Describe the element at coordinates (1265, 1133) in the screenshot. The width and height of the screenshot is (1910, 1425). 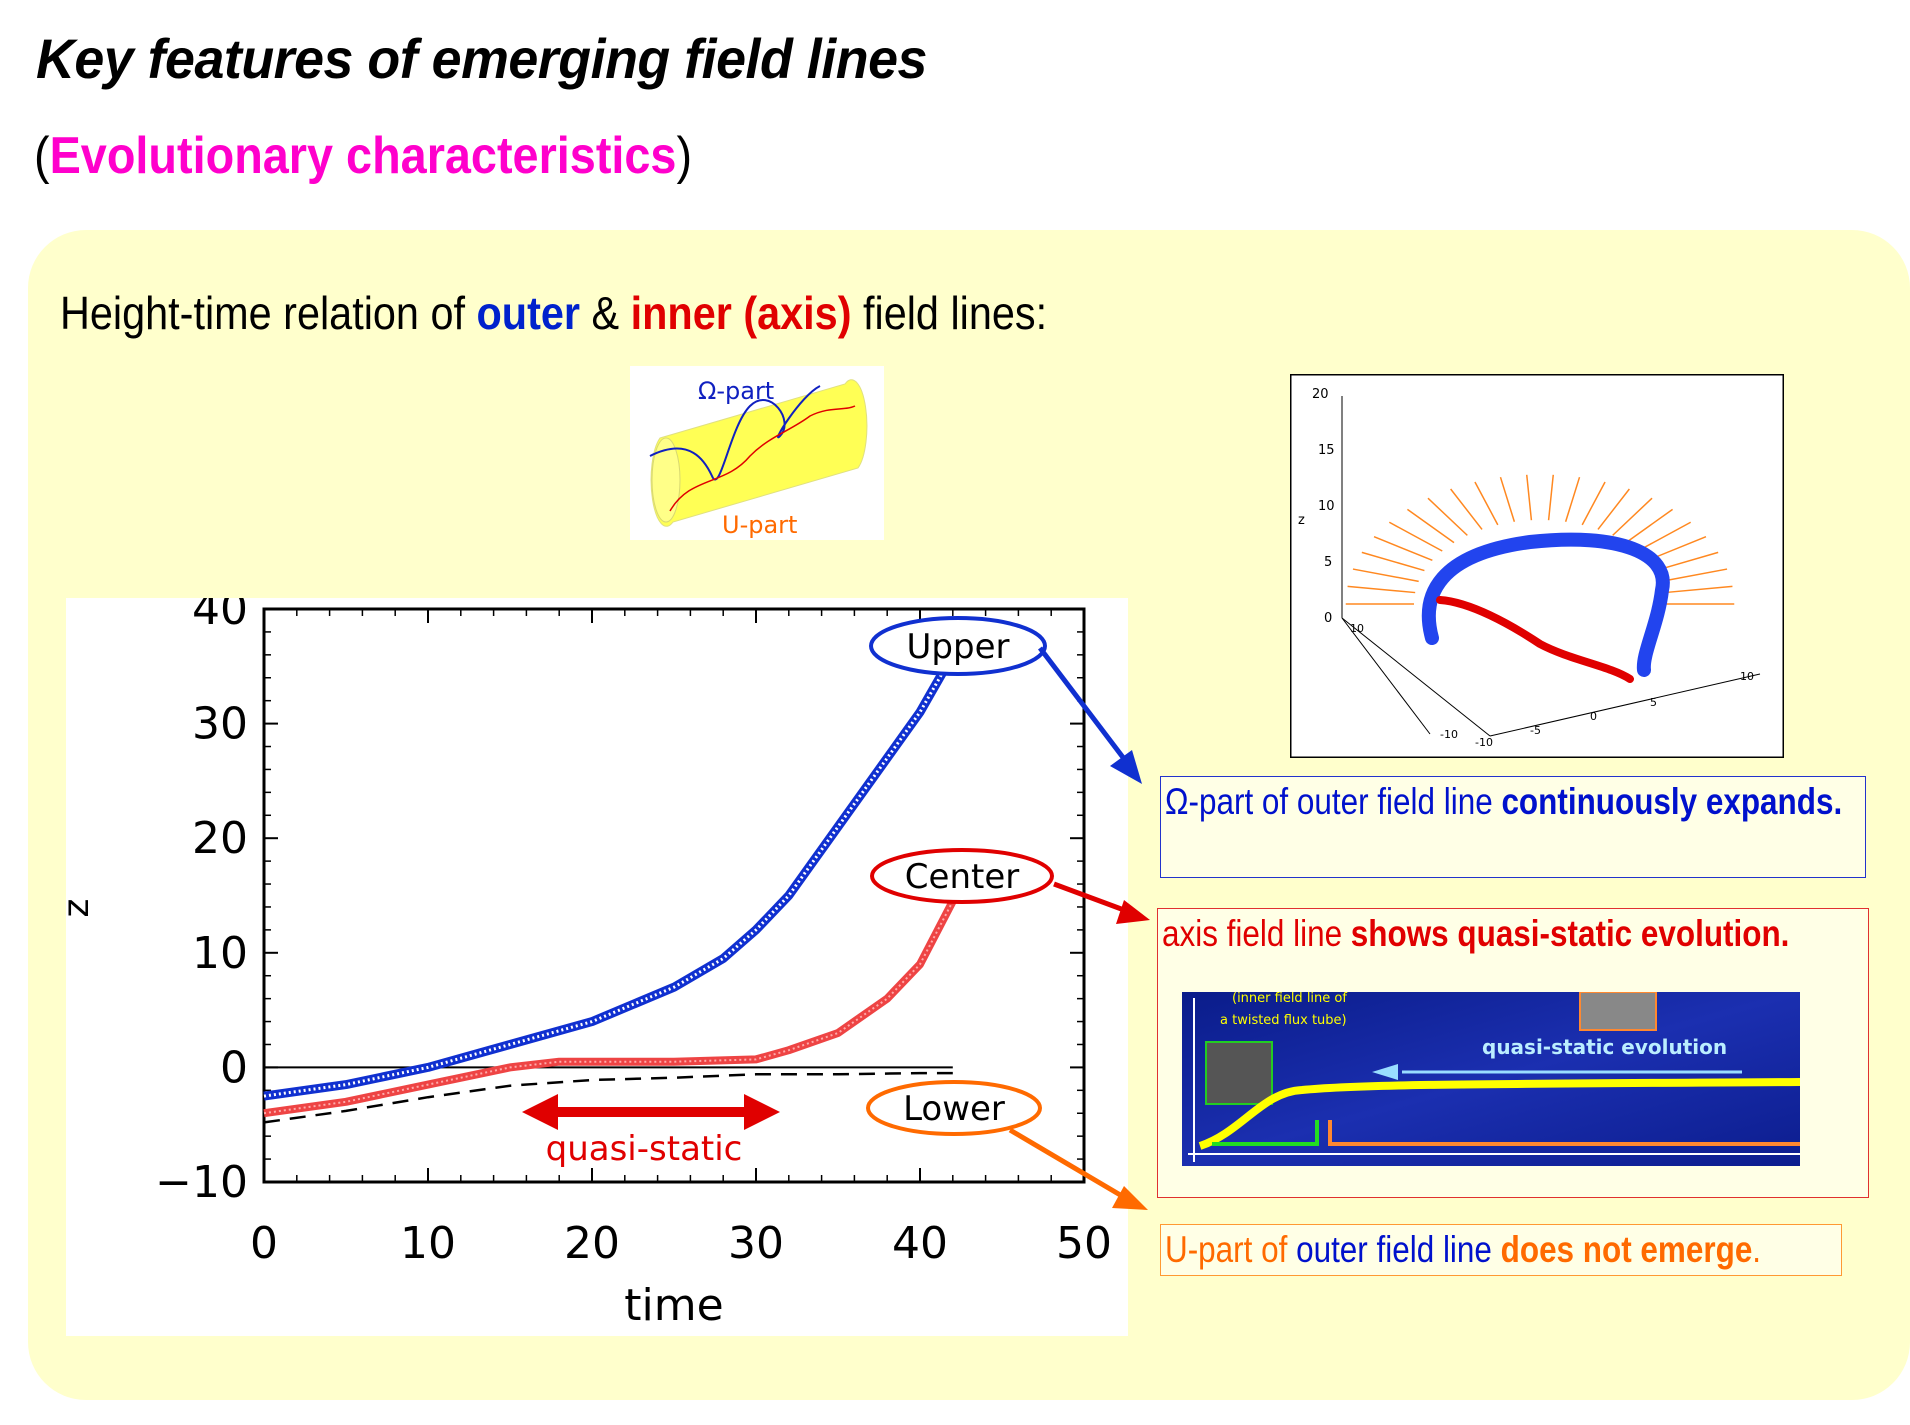
I see `inset-green-bracket` at that location.